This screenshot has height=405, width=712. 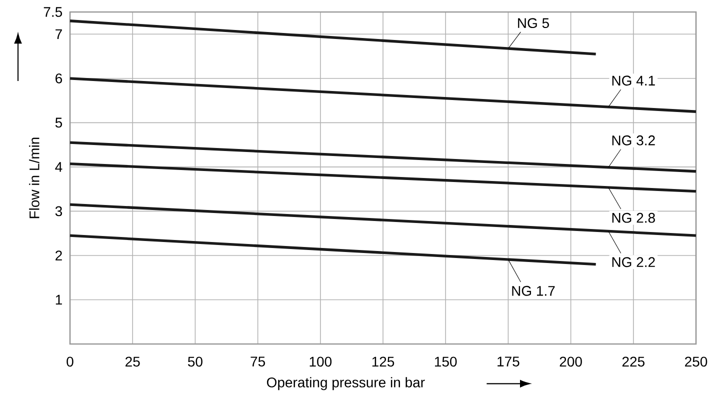 What do you see at coordinates (53, 12) in the screenshot?
I see `y-tick-label: 7.5` at bounding box center [53, 12].